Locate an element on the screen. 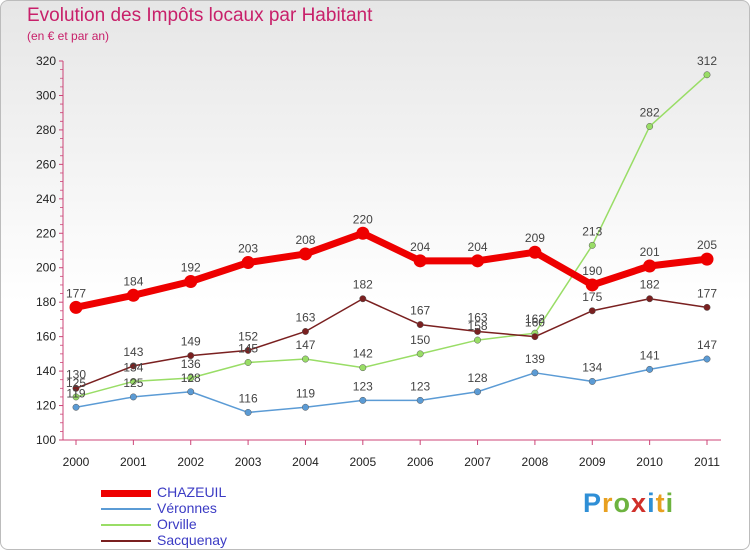 This screenshot has width=750, height=550. data-label: 141 is located at coordinates (650, 355).